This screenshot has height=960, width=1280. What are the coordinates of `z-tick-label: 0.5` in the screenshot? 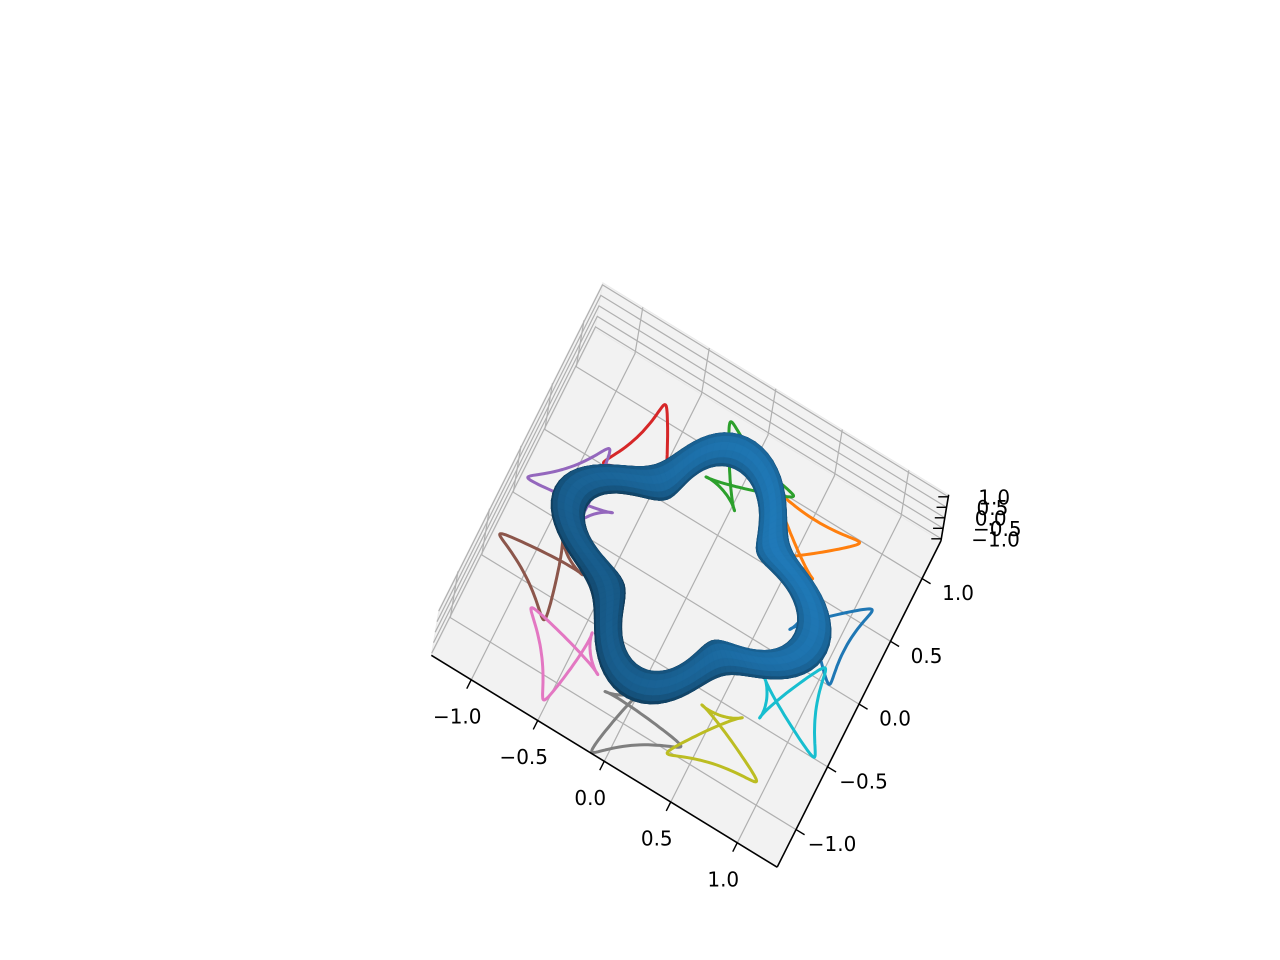 It's located at (993, 508).